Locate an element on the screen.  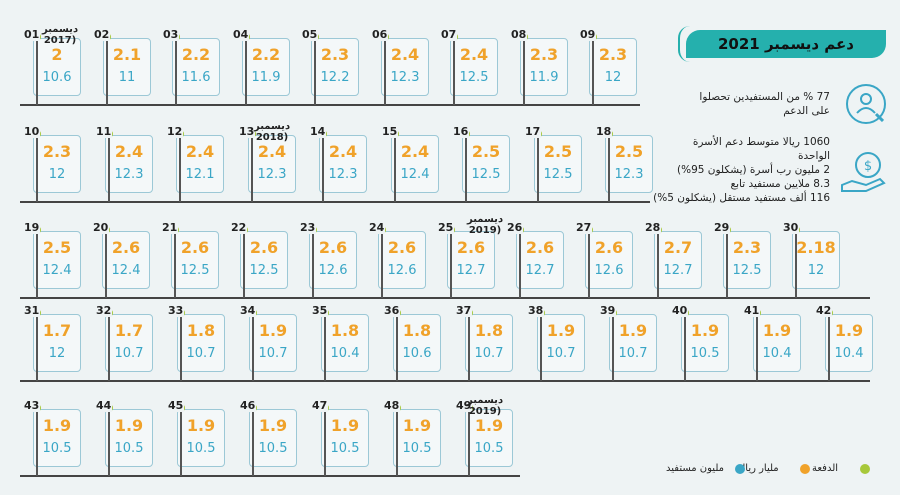
year-marker-month: ديسمبر is located at coordinates (60, 29).